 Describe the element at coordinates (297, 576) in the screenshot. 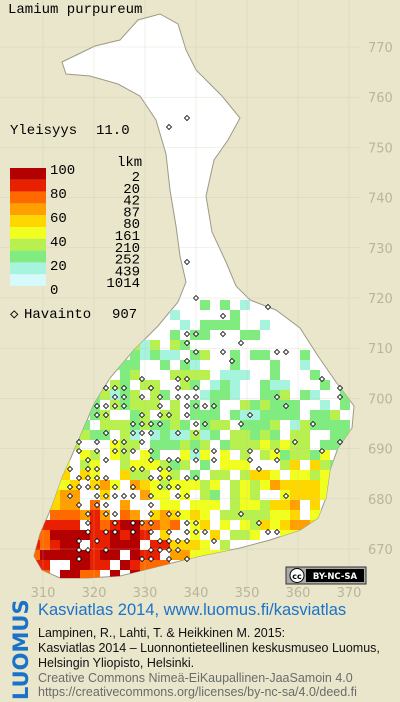

I see `badge-cc: cc` at that location.